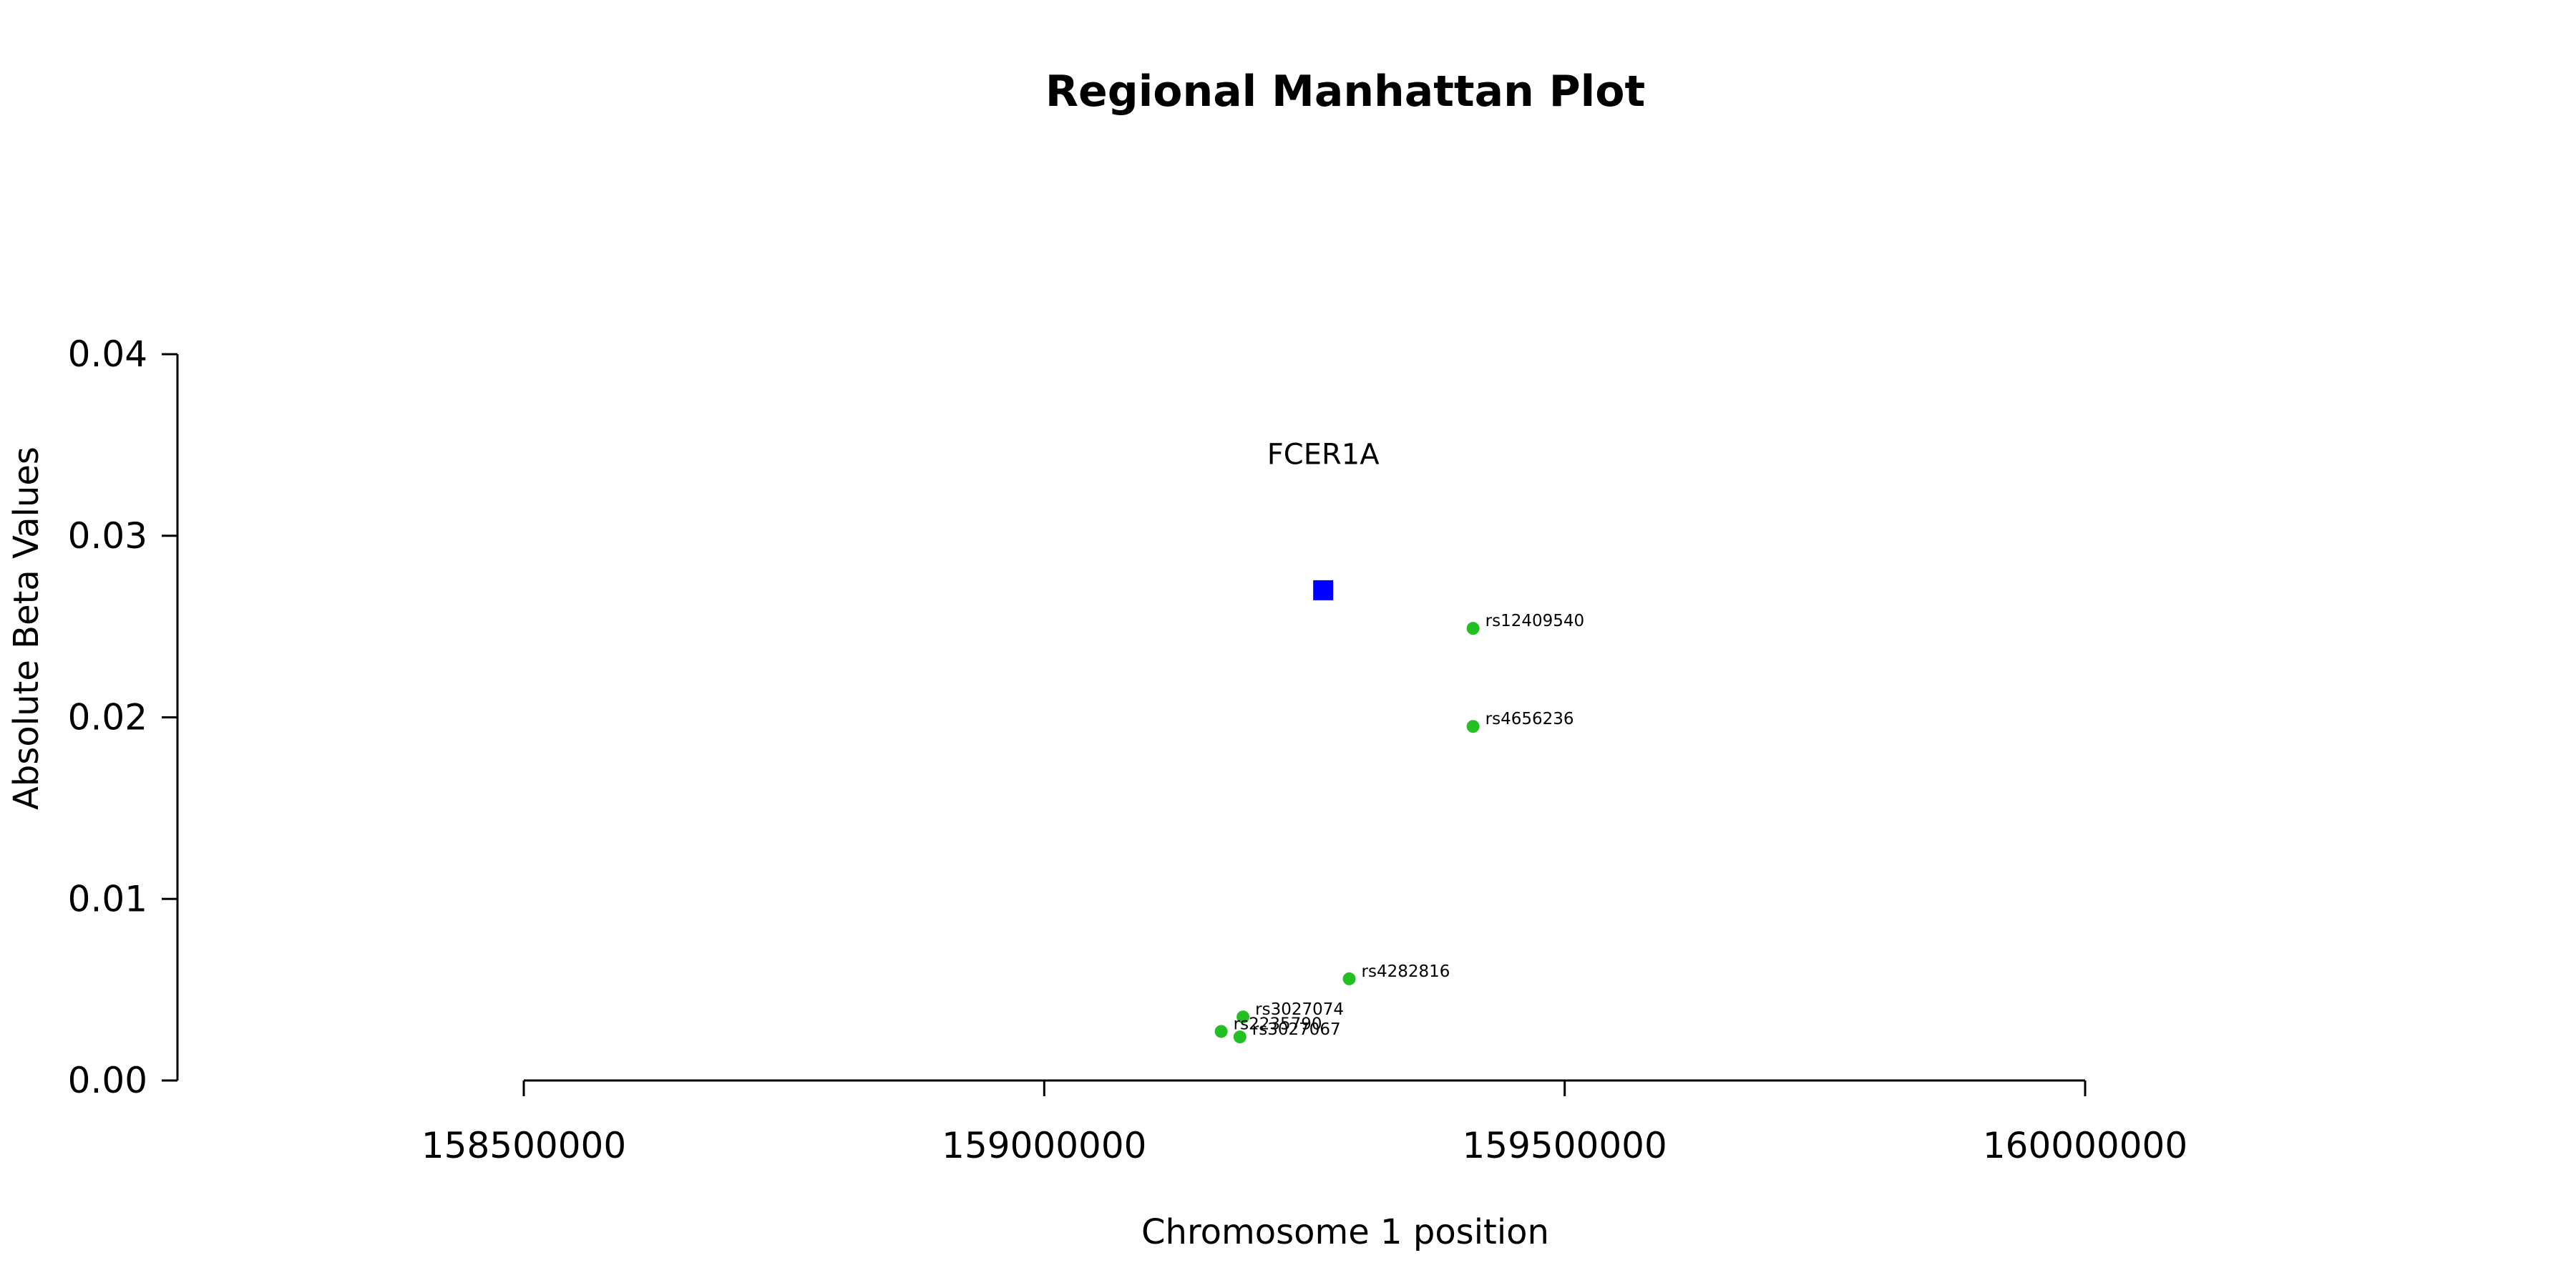  What do you see at coordinates (523, 1145) in the screenshot?
I see `x-tick-label: 158500000` at bounding box center [523, 1145].